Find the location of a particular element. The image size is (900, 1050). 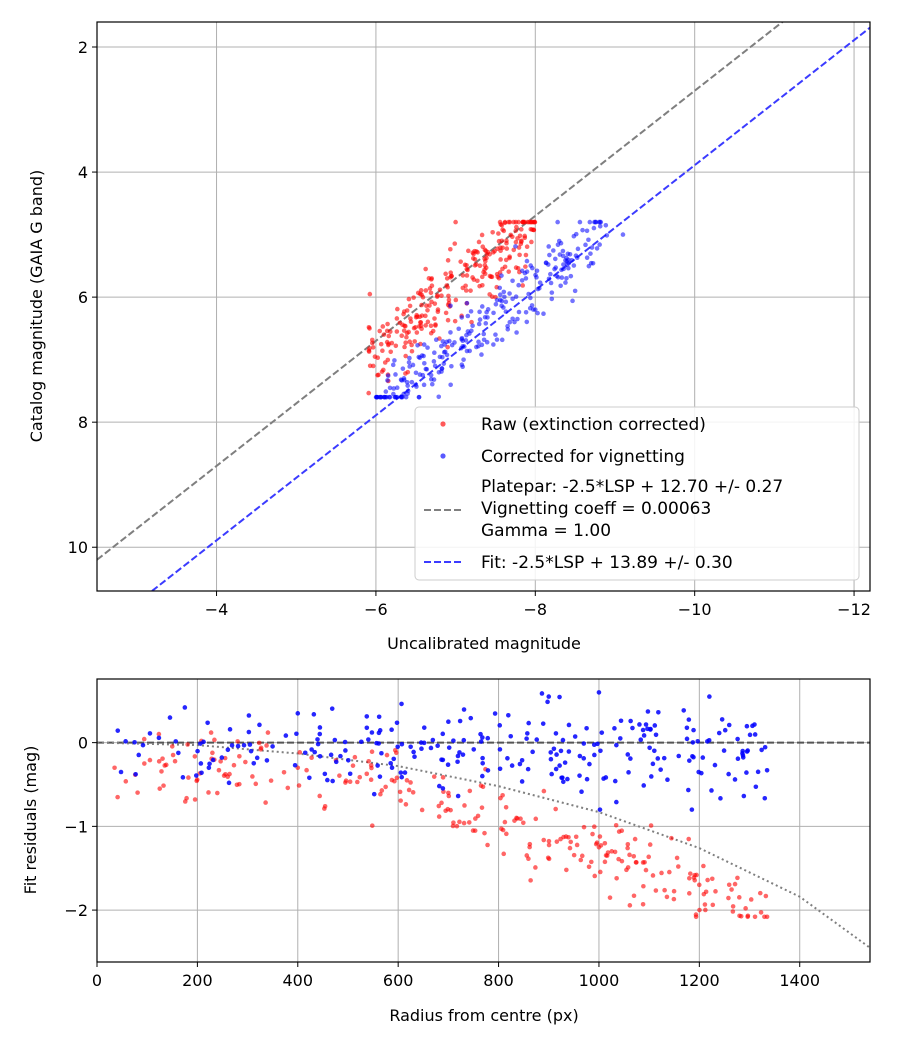

top-x-tick-label: −8 is located at coordinates (536, 609).